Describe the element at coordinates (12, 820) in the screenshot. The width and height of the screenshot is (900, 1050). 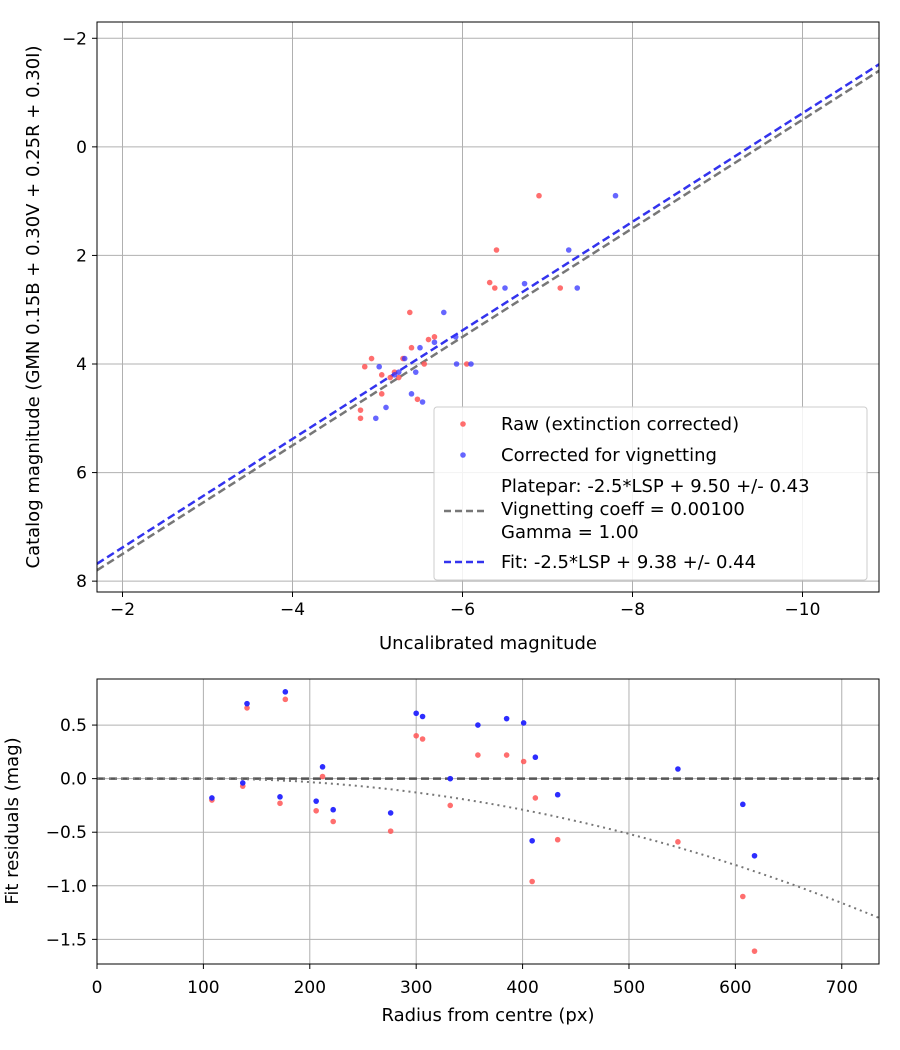
I see `bottom-y-axis-label: Fit residuals (mag)` at that location.